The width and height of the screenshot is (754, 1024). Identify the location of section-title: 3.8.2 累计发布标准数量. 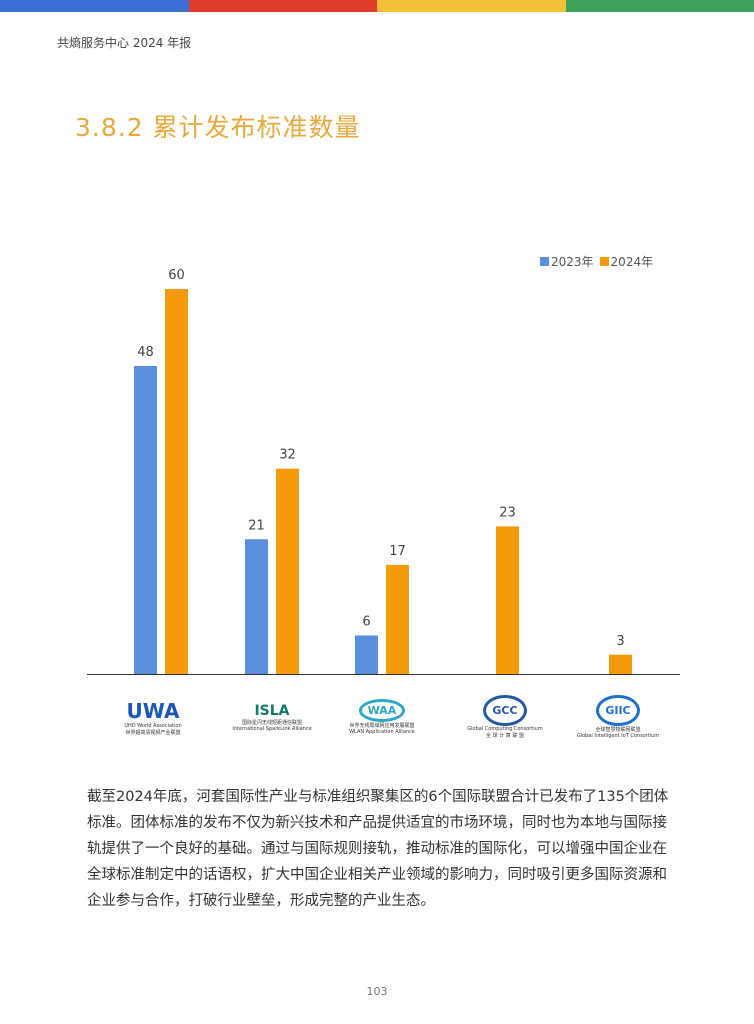
(218, 127).